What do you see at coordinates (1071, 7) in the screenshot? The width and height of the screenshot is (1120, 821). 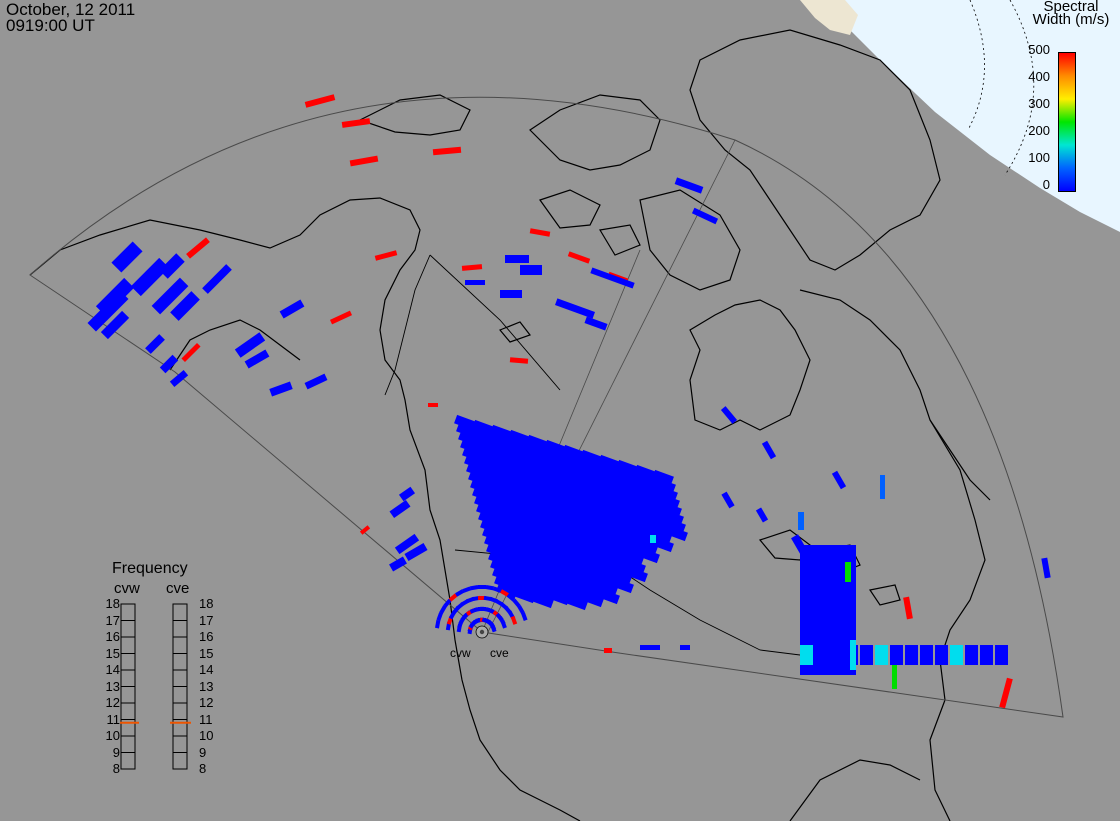 I see `colorbar-title-line1: Spectral` at bounding box center [1071, 7].